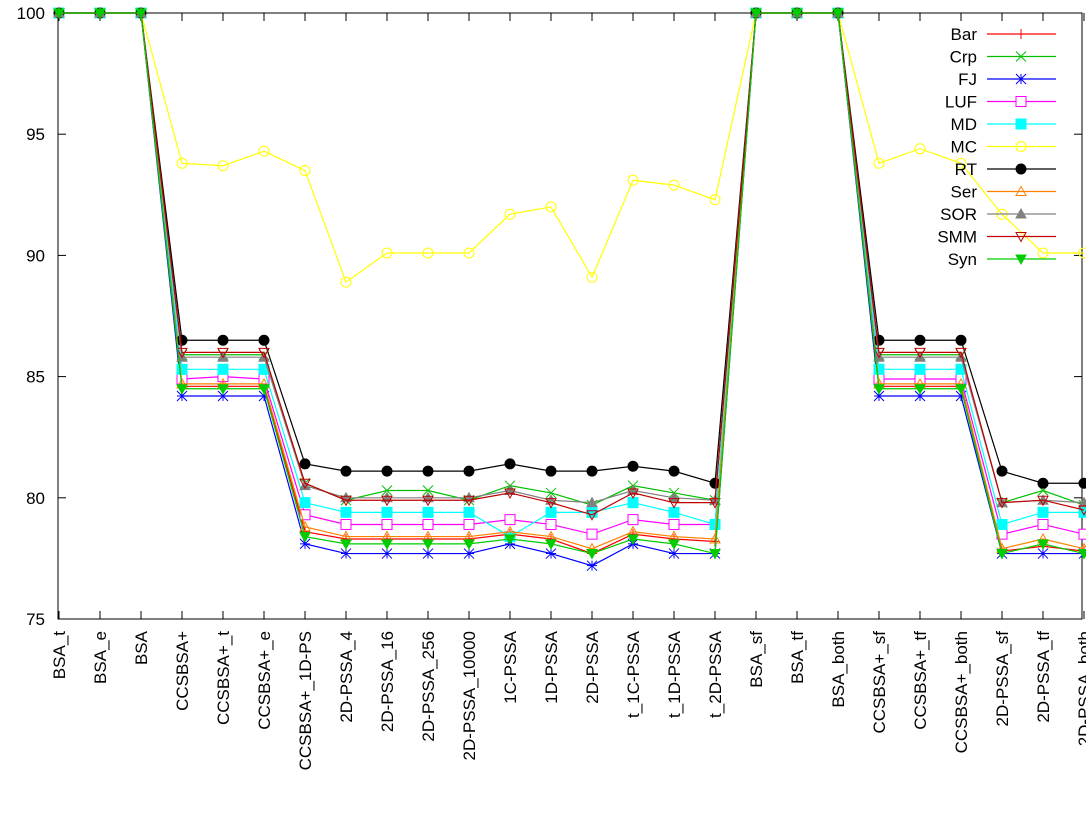 This screenshot has width=1086, height=819. Describe the element at coordinates (1003, 34) in the screenshot. I see `legend-item-bar: Bar` at that location.